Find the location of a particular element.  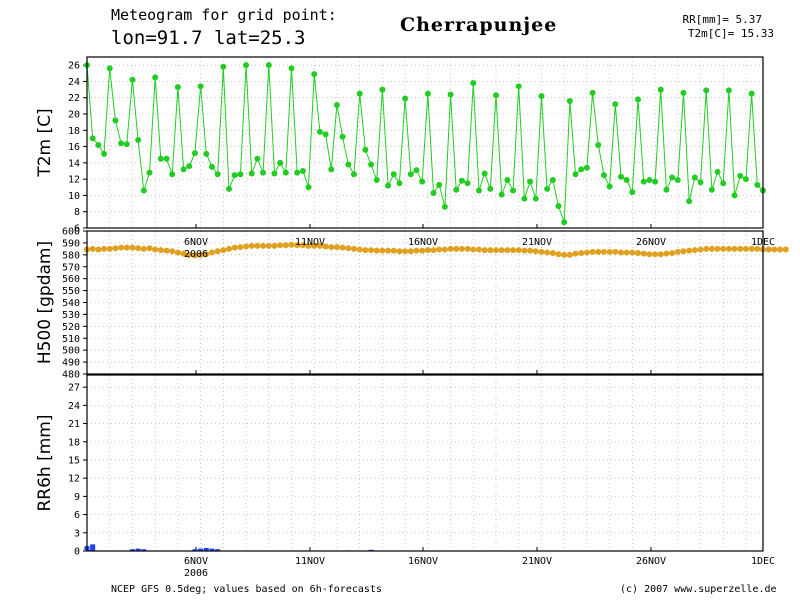

y-tick-label: 15 is located at coordinates (74, 460).